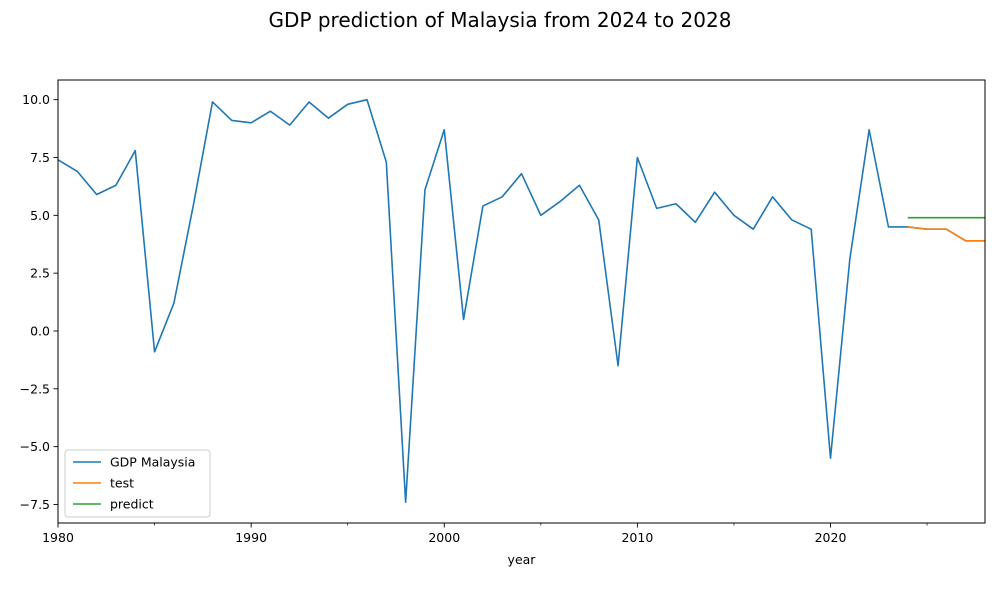 Image resolution: width=1000 pixels, height=600 pixels. I want to click on y-tick-label: 5.0, so click(40, 215).